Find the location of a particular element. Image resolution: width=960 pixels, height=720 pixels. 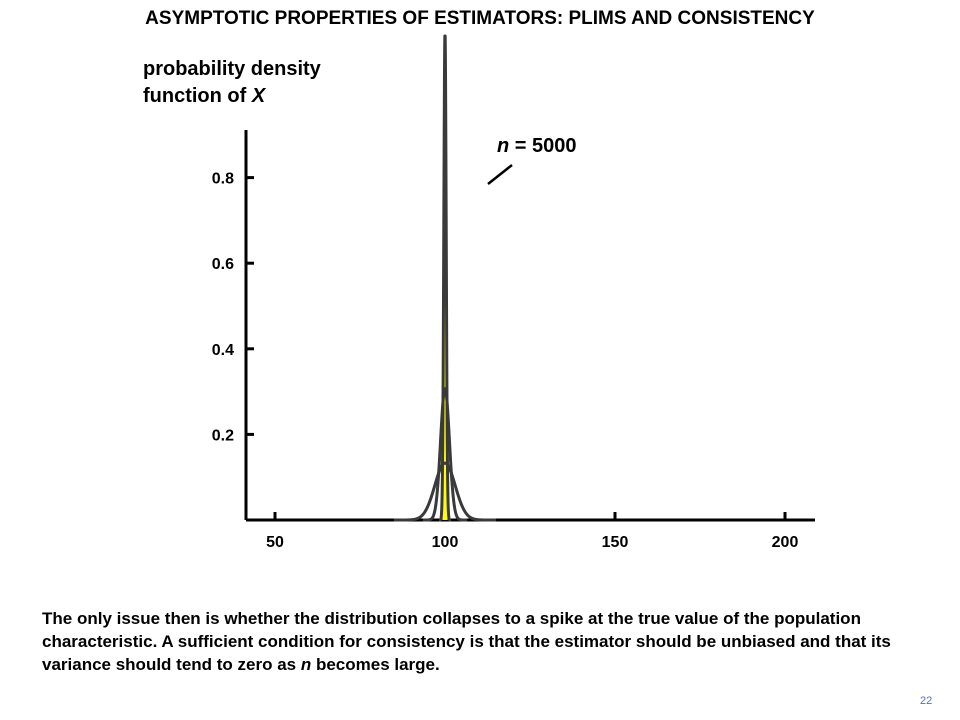

y-tick-label: 0.2 is located at coordinates (223, 435).